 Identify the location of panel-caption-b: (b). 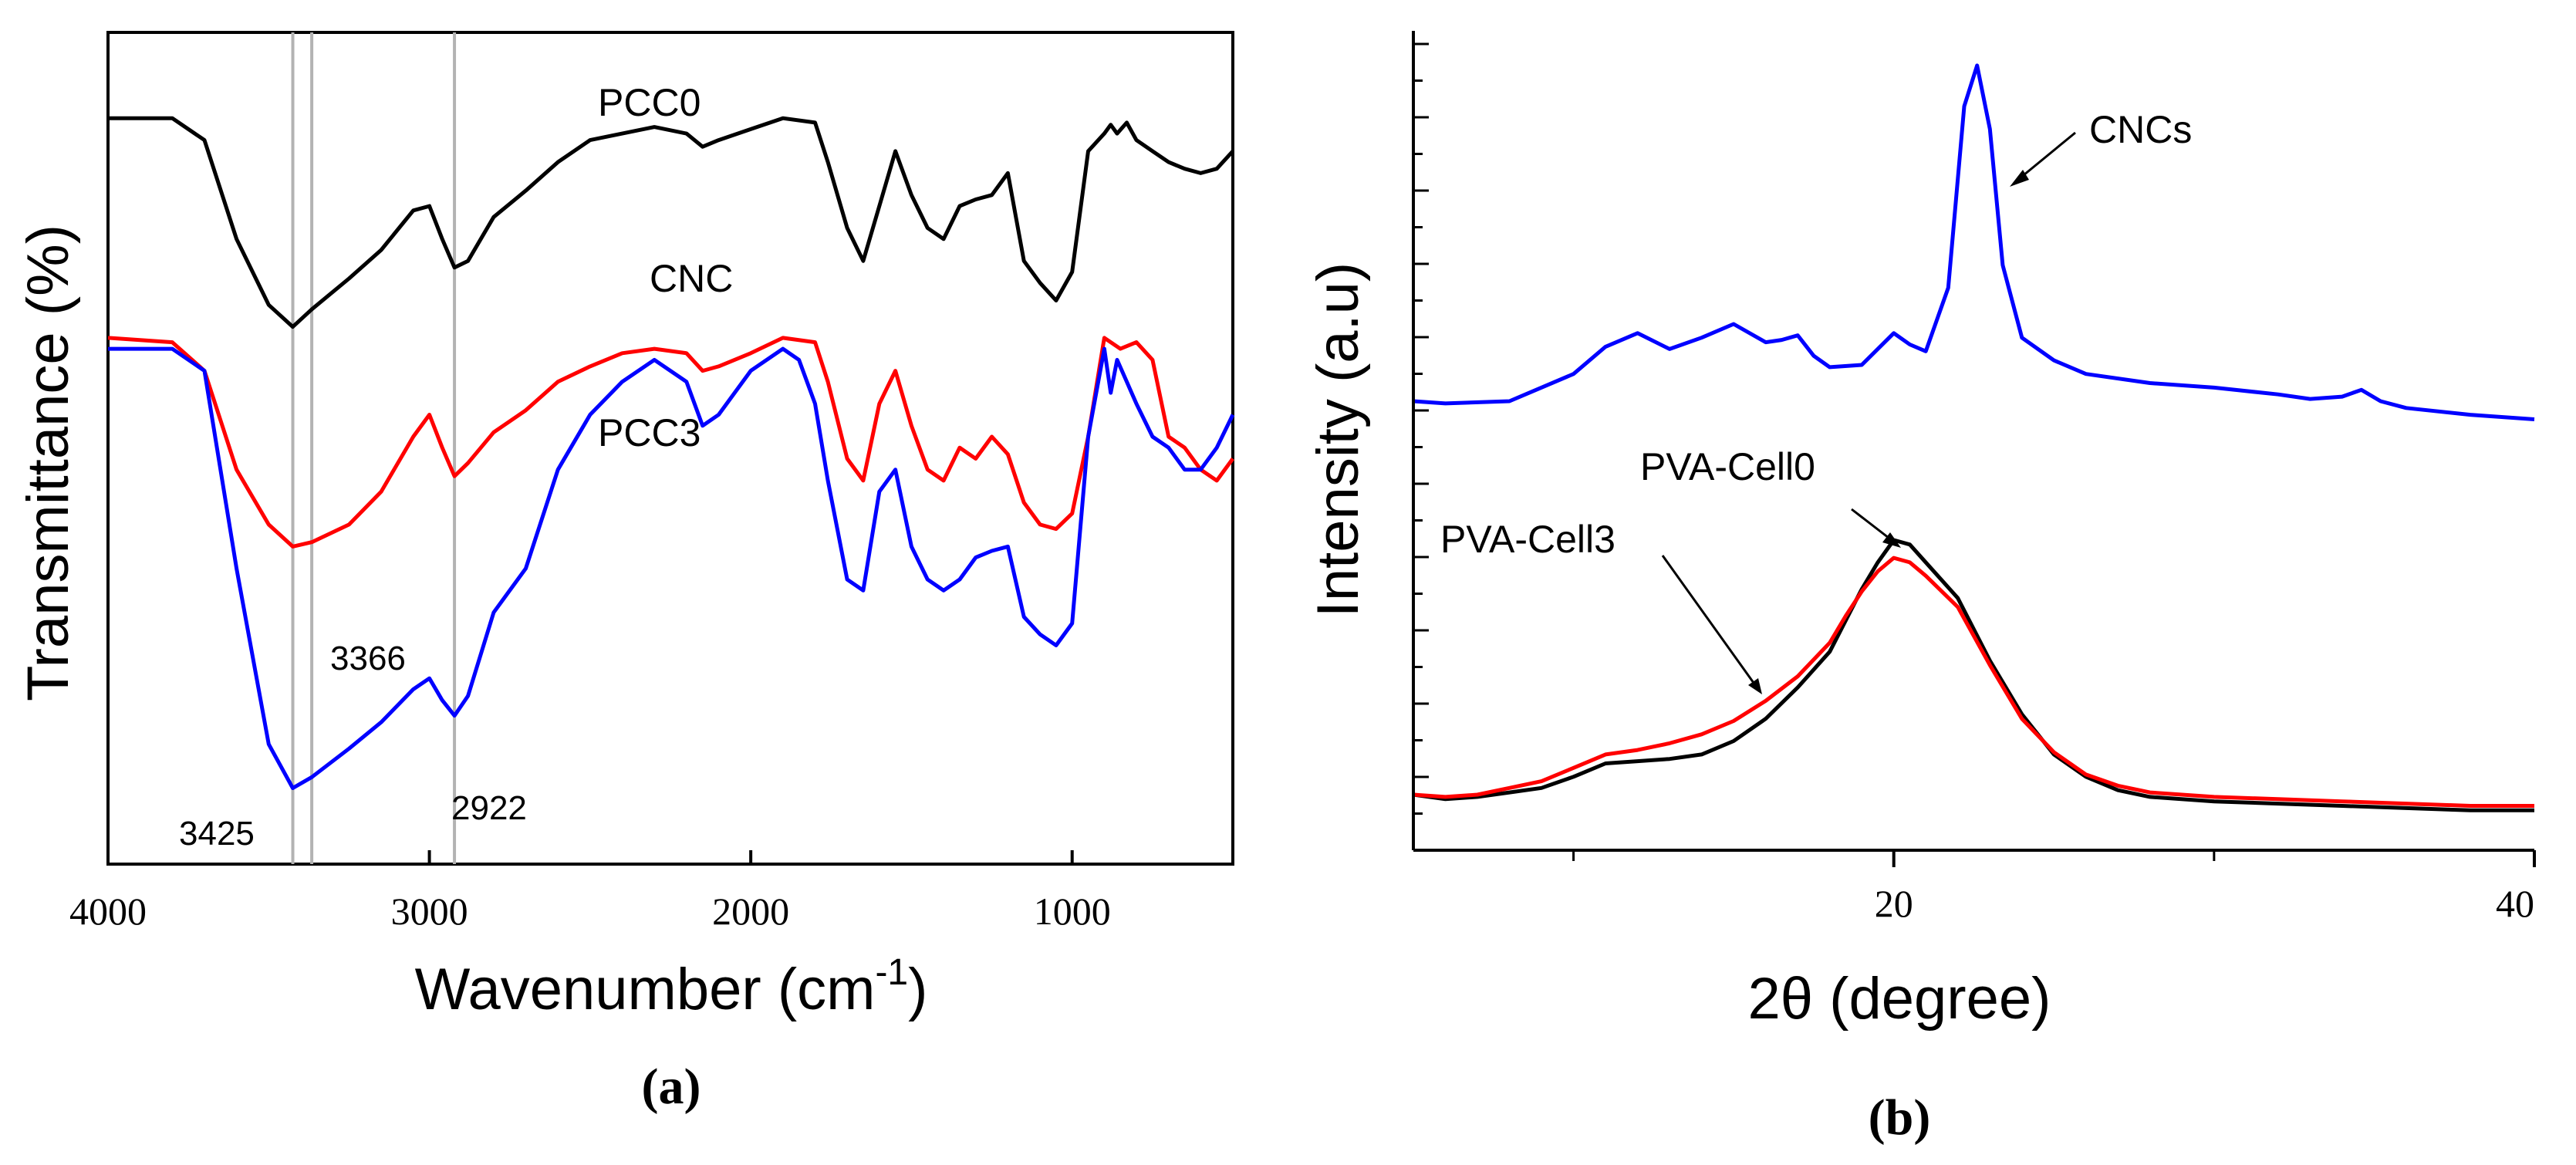
(1900, 1117).